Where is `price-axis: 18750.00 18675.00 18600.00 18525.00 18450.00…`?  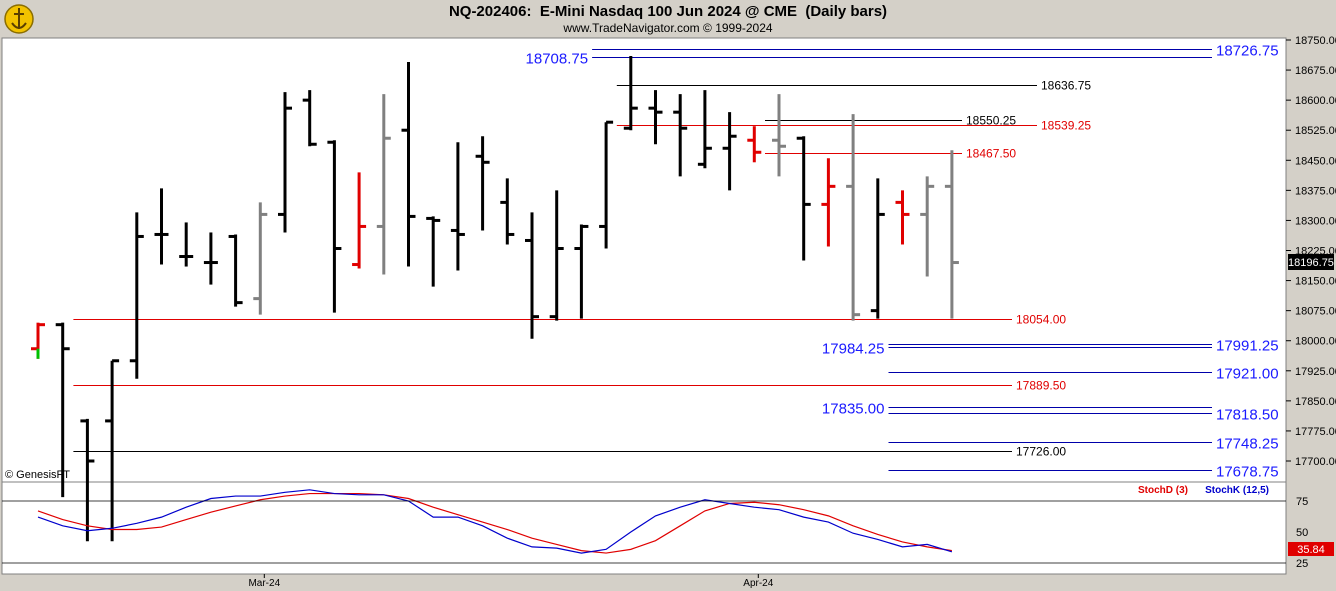 price-axis: 18750.00 18675.00 18600.00 18525.00 18450.00… is located at coordinates (1310, 258).